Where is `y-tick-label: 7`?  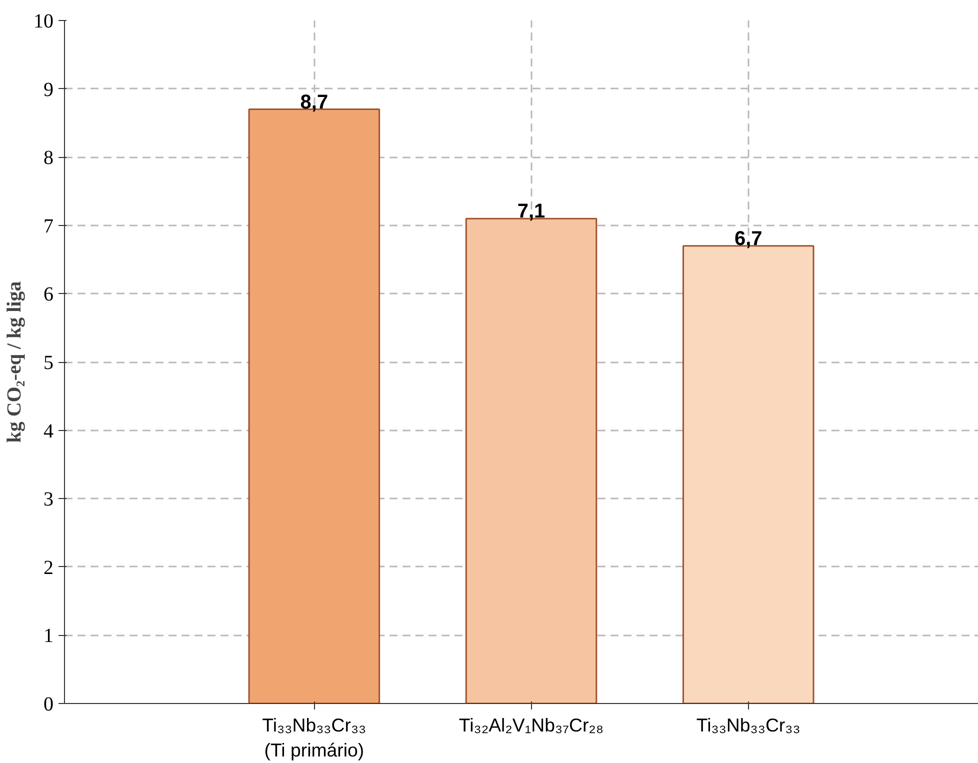 y-tick-label: 7 is located at coordinates (49, 226).